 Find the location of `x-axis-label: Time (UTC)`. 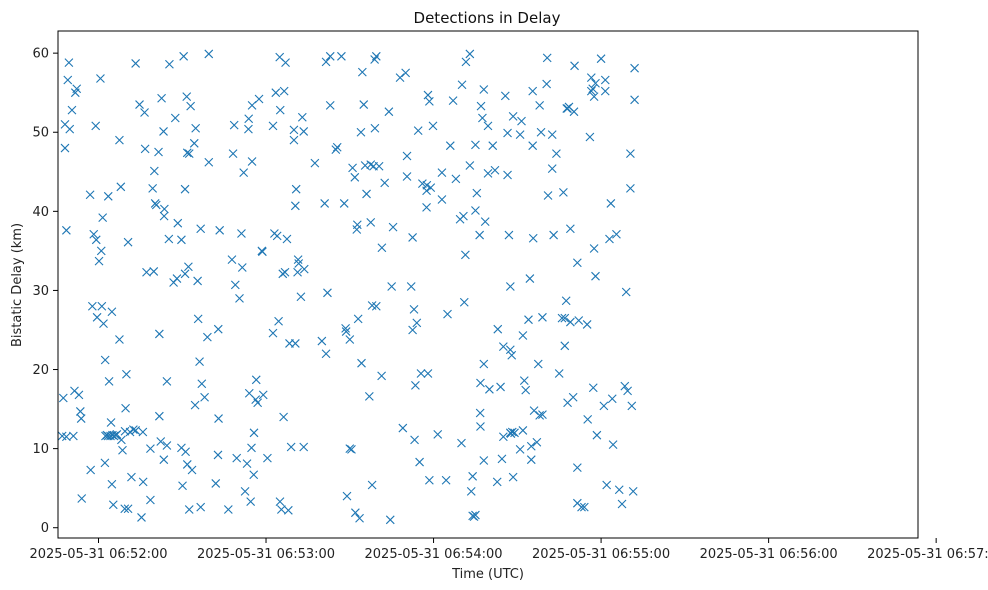

x-axis-label: Time (UTC) is located at coordinates (487, 574).